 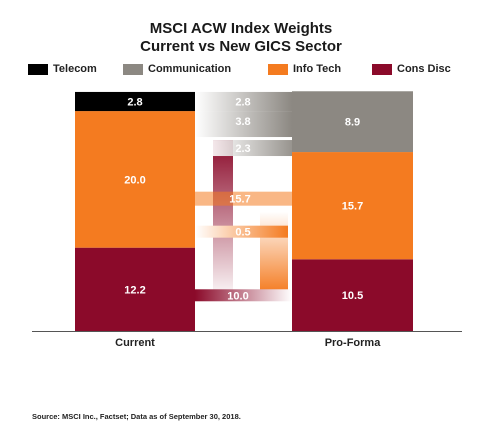 What do you see at coordinates (223, 220) in the screenshot?
I see `flow-consdisc-to-communication-riser` at bounding box center [223, 220].